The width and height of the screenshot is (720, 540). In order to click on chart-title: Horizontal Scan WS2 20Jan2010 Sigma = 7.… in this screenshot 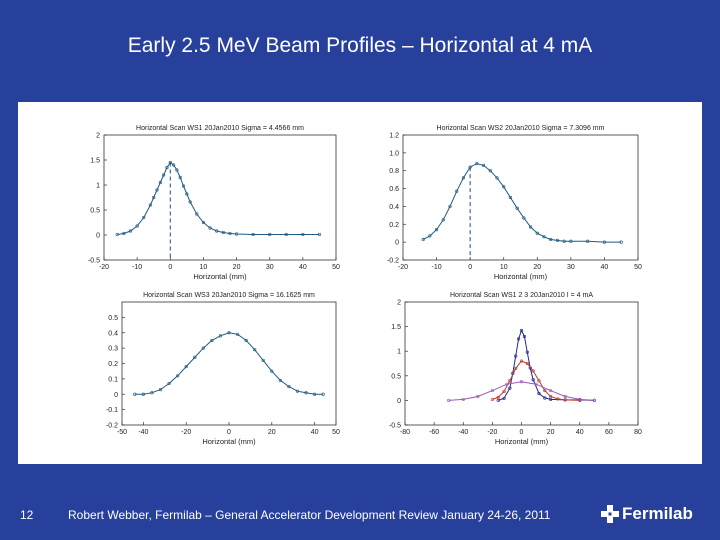, I will do `click(521, 128)`.